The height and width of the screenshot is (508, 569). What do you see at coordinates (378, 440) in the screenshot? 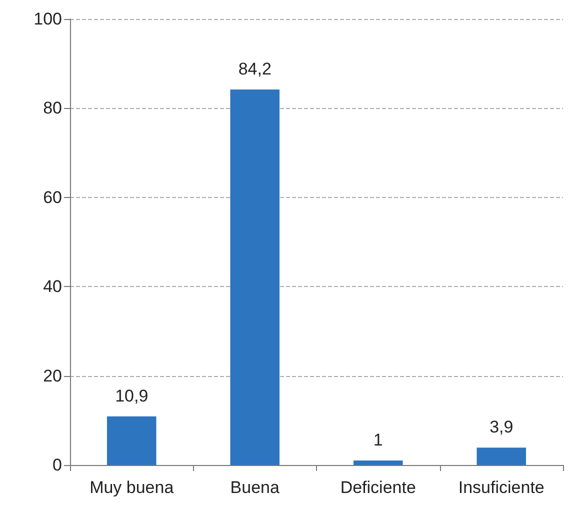
I see `data-label: 1` at bounding box center [378, 440].